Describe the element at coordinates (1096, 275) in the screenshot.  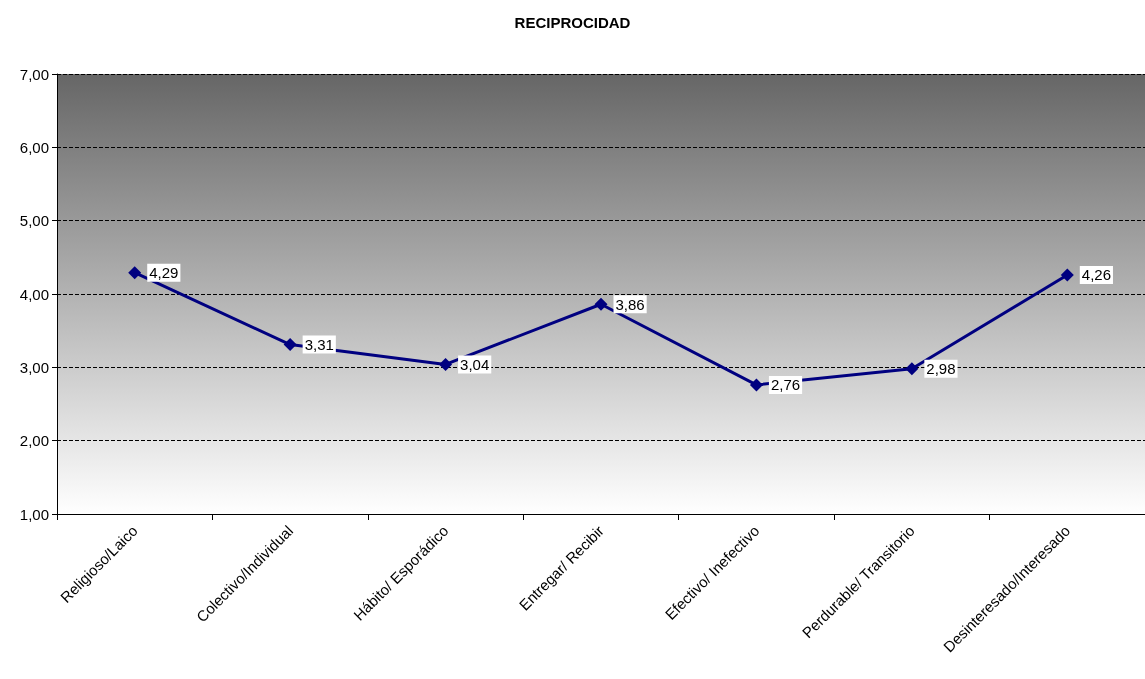
I see `data-label: 4,26` at that location.